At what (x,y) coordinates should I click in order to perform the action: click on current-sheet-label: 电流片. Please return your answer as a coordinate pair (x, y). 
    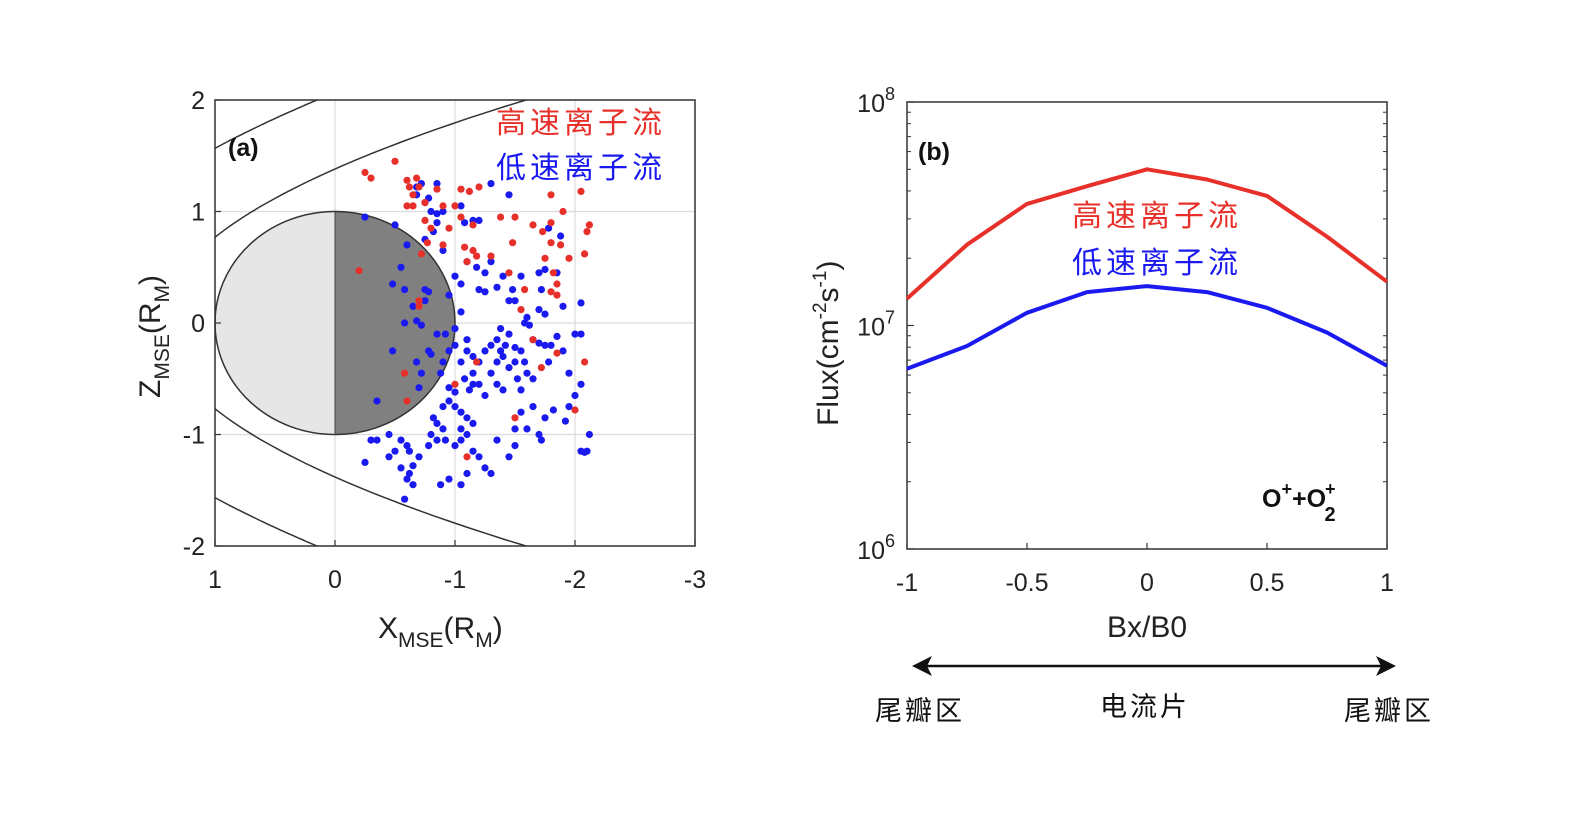
    Looking at the image, I should click on (1145, 707).